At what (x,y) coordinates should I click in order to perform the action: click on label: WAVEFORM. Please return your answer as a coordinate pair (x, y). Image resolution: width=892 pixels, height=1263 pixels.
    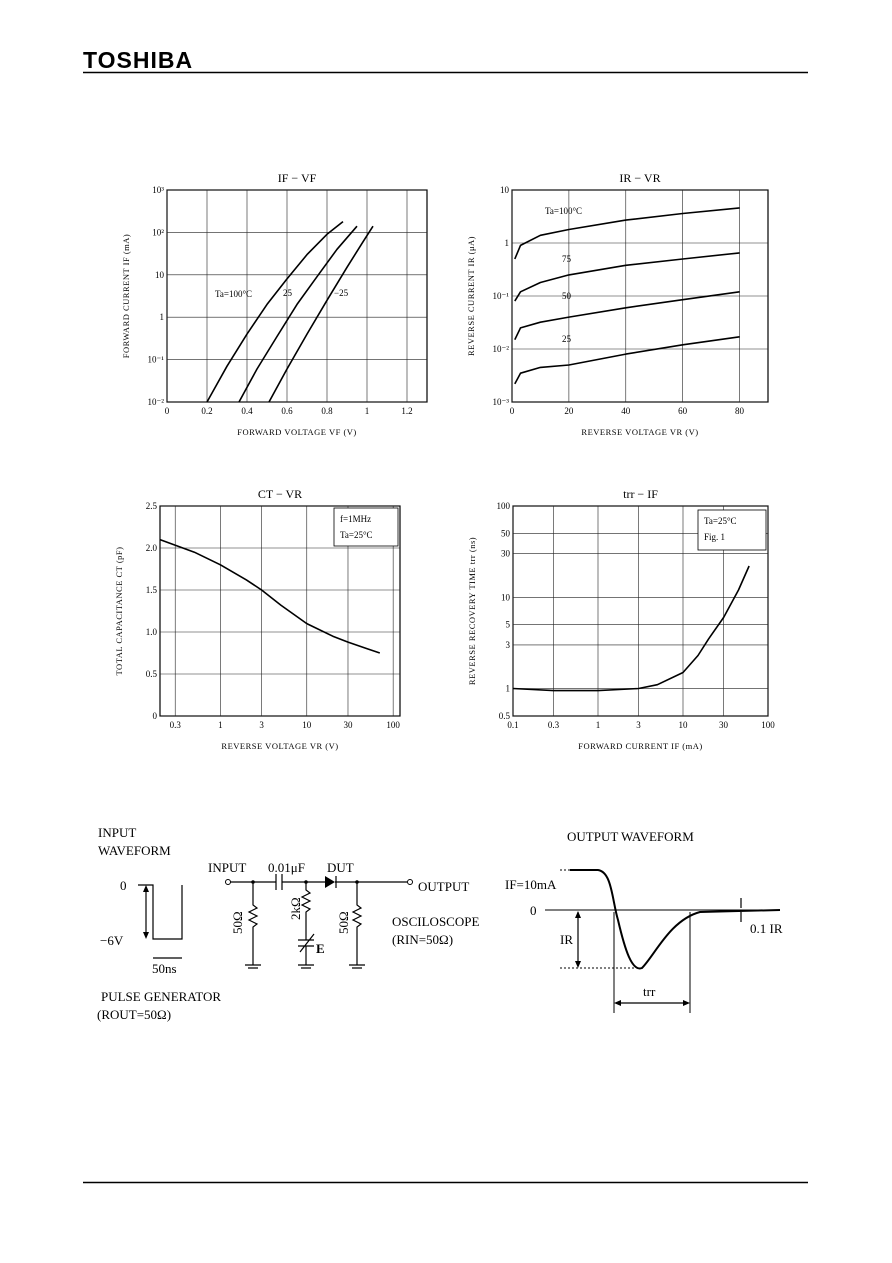
    Looking at the image, I should click on (134, 850).